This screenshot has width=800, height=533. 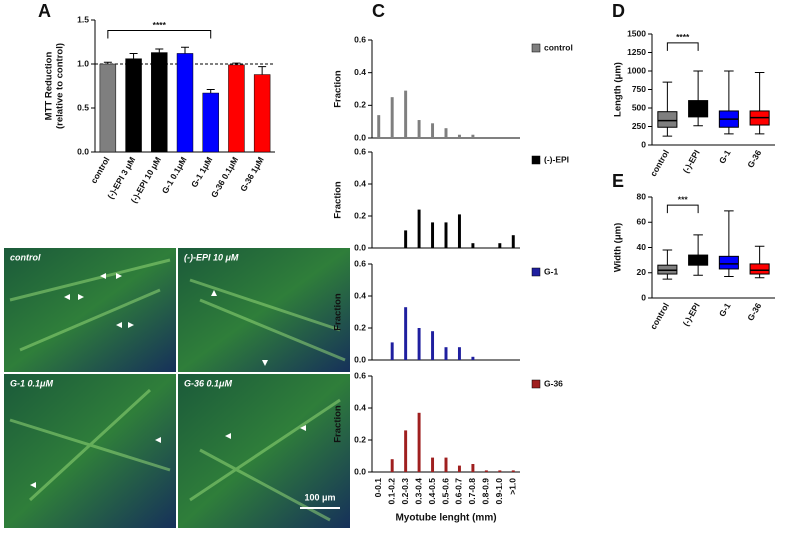 What do you see at coordinates (60, 86) in the screenshot?
I see `y-axis-label: (relative to control)` at bounding box center [60, 86].